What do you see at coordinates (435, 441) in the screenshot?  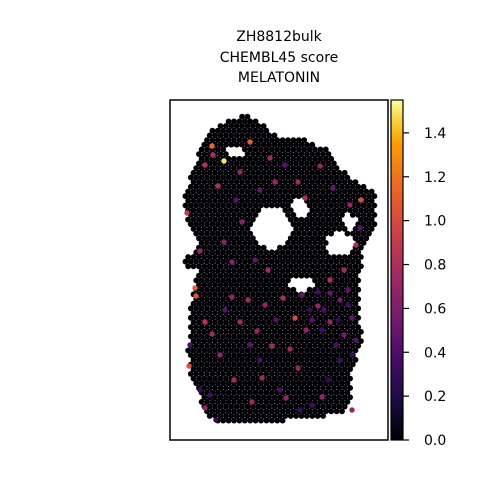 I see `colorbar-tick-label: 0.0` at bounding box center [435, 441].